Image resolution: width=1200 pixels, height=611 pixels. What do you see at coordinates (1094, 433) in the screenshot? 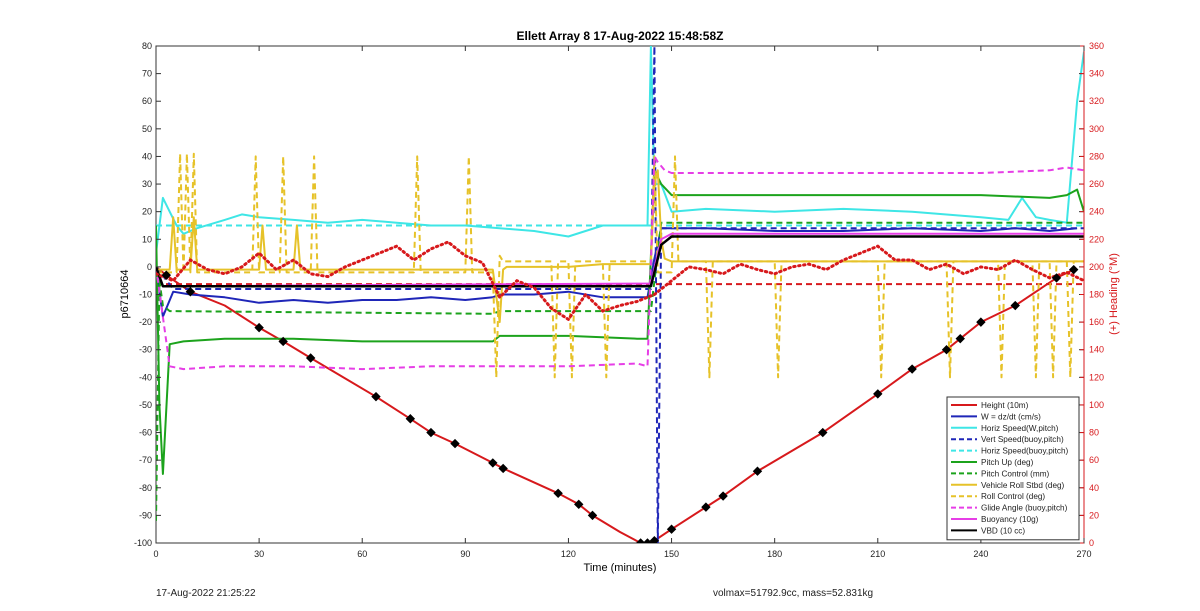
I see `right-tick-label: 80` at bounding box center [1094, 433].